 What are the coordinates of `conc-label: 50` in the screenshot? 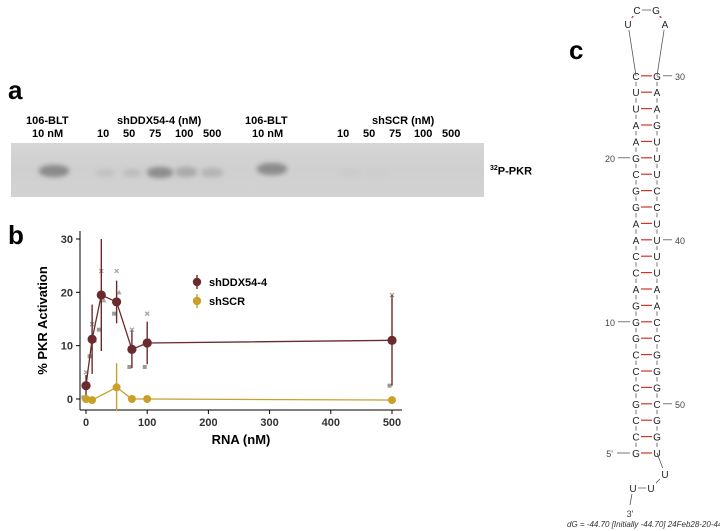 It's located at (369, 134).